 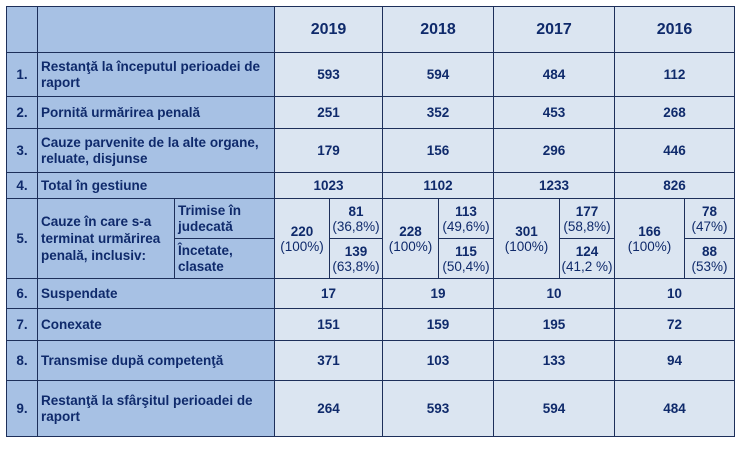 I want to click on year-2016-header: 2016, so click(x=674, y=29).